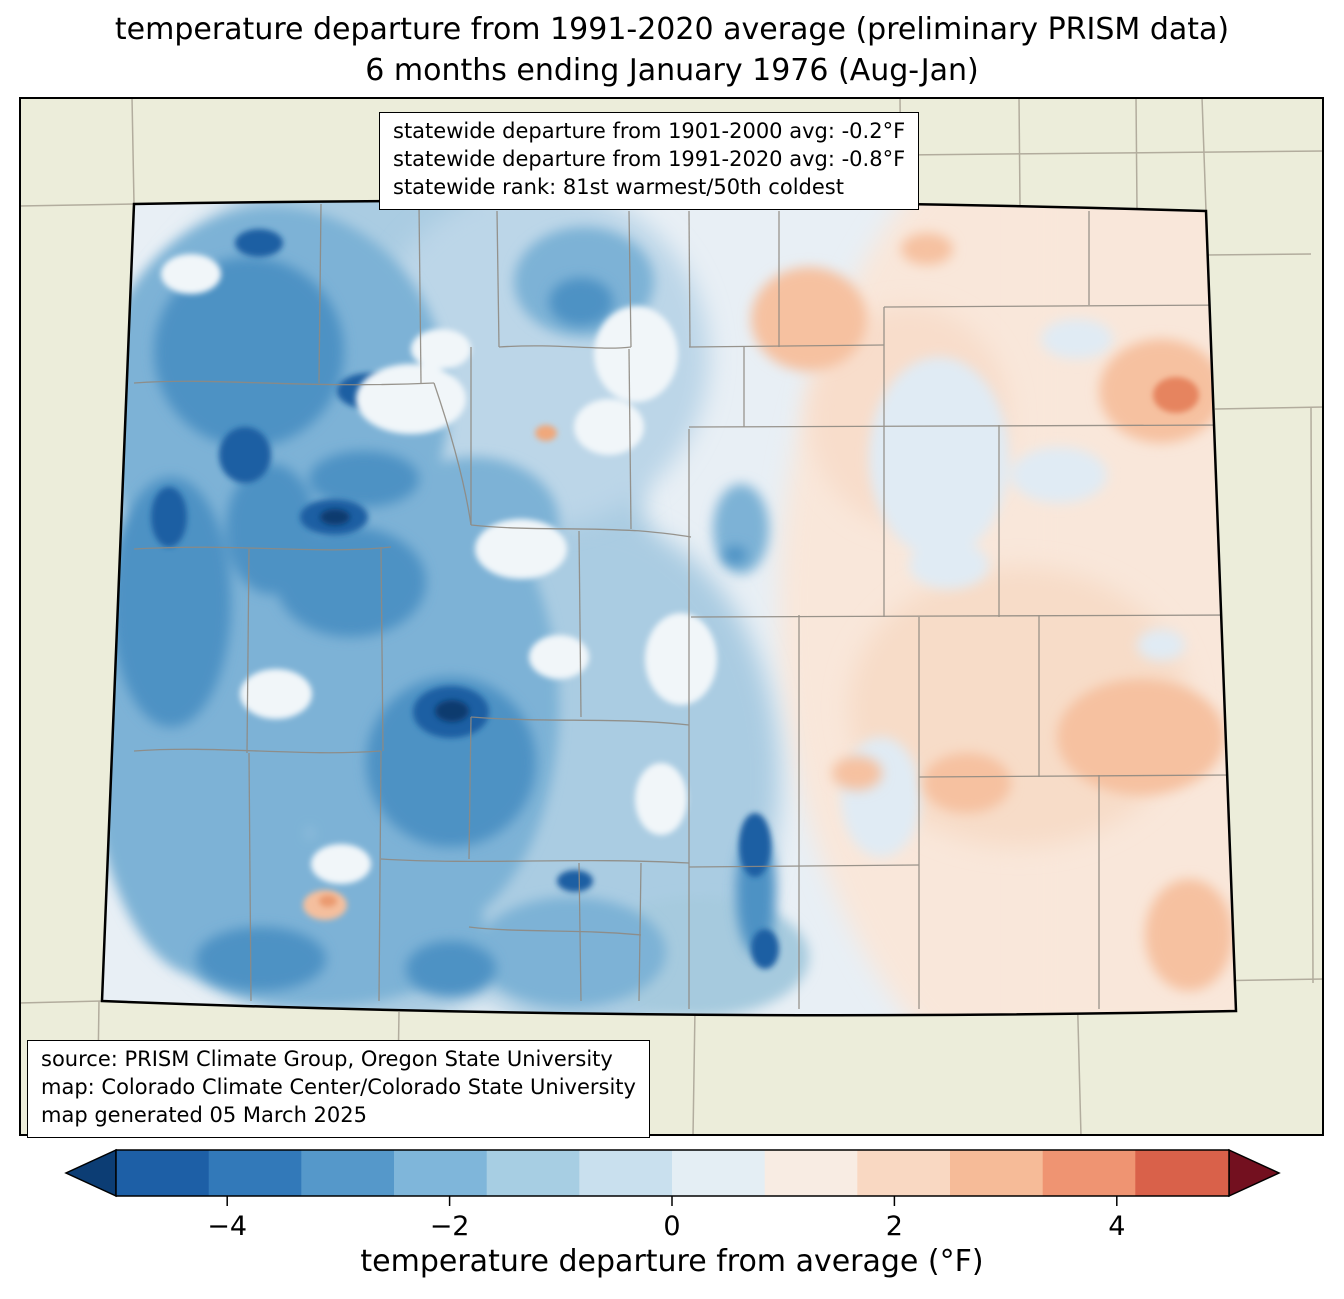 The height and width of the screenshot is (1299, 1344). I want to click on tick-label-neg2: −2, so click(450, 1226).